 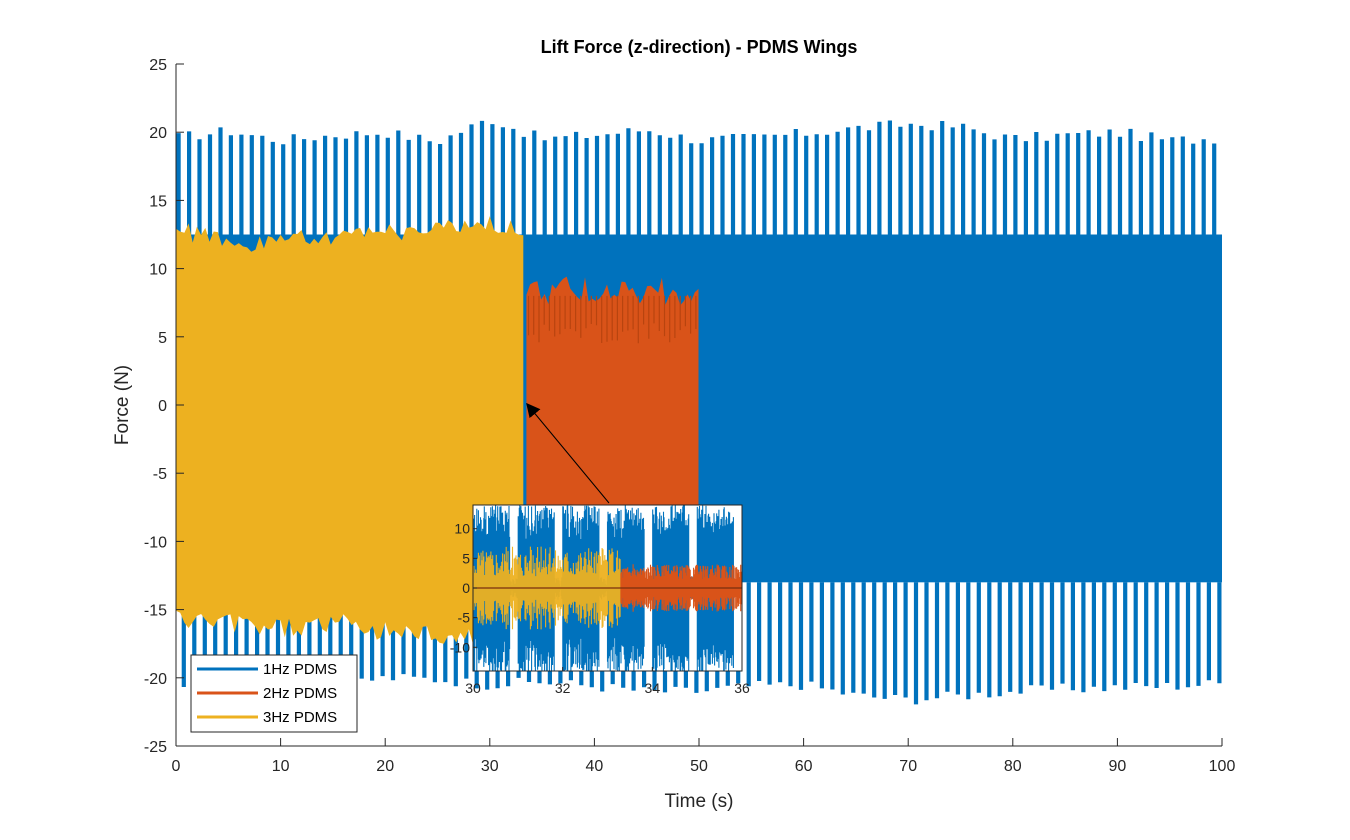 What do you see at coordinates (300, 693) in the screenshot?
I see `legend-label-2hz: 2Hz PDMS` at bounding box center [300, 693].